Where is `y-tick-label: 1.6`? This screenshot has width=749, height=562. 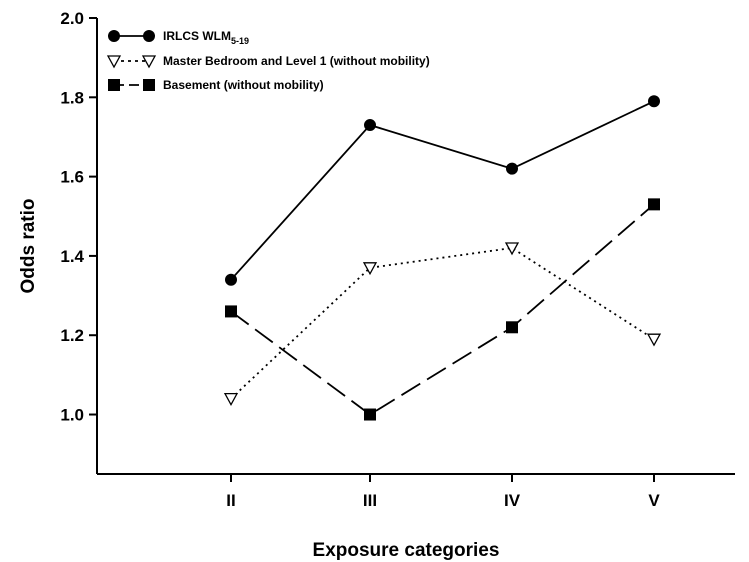
y-tick-label: 1.6 is located at coordinates (72, 177).